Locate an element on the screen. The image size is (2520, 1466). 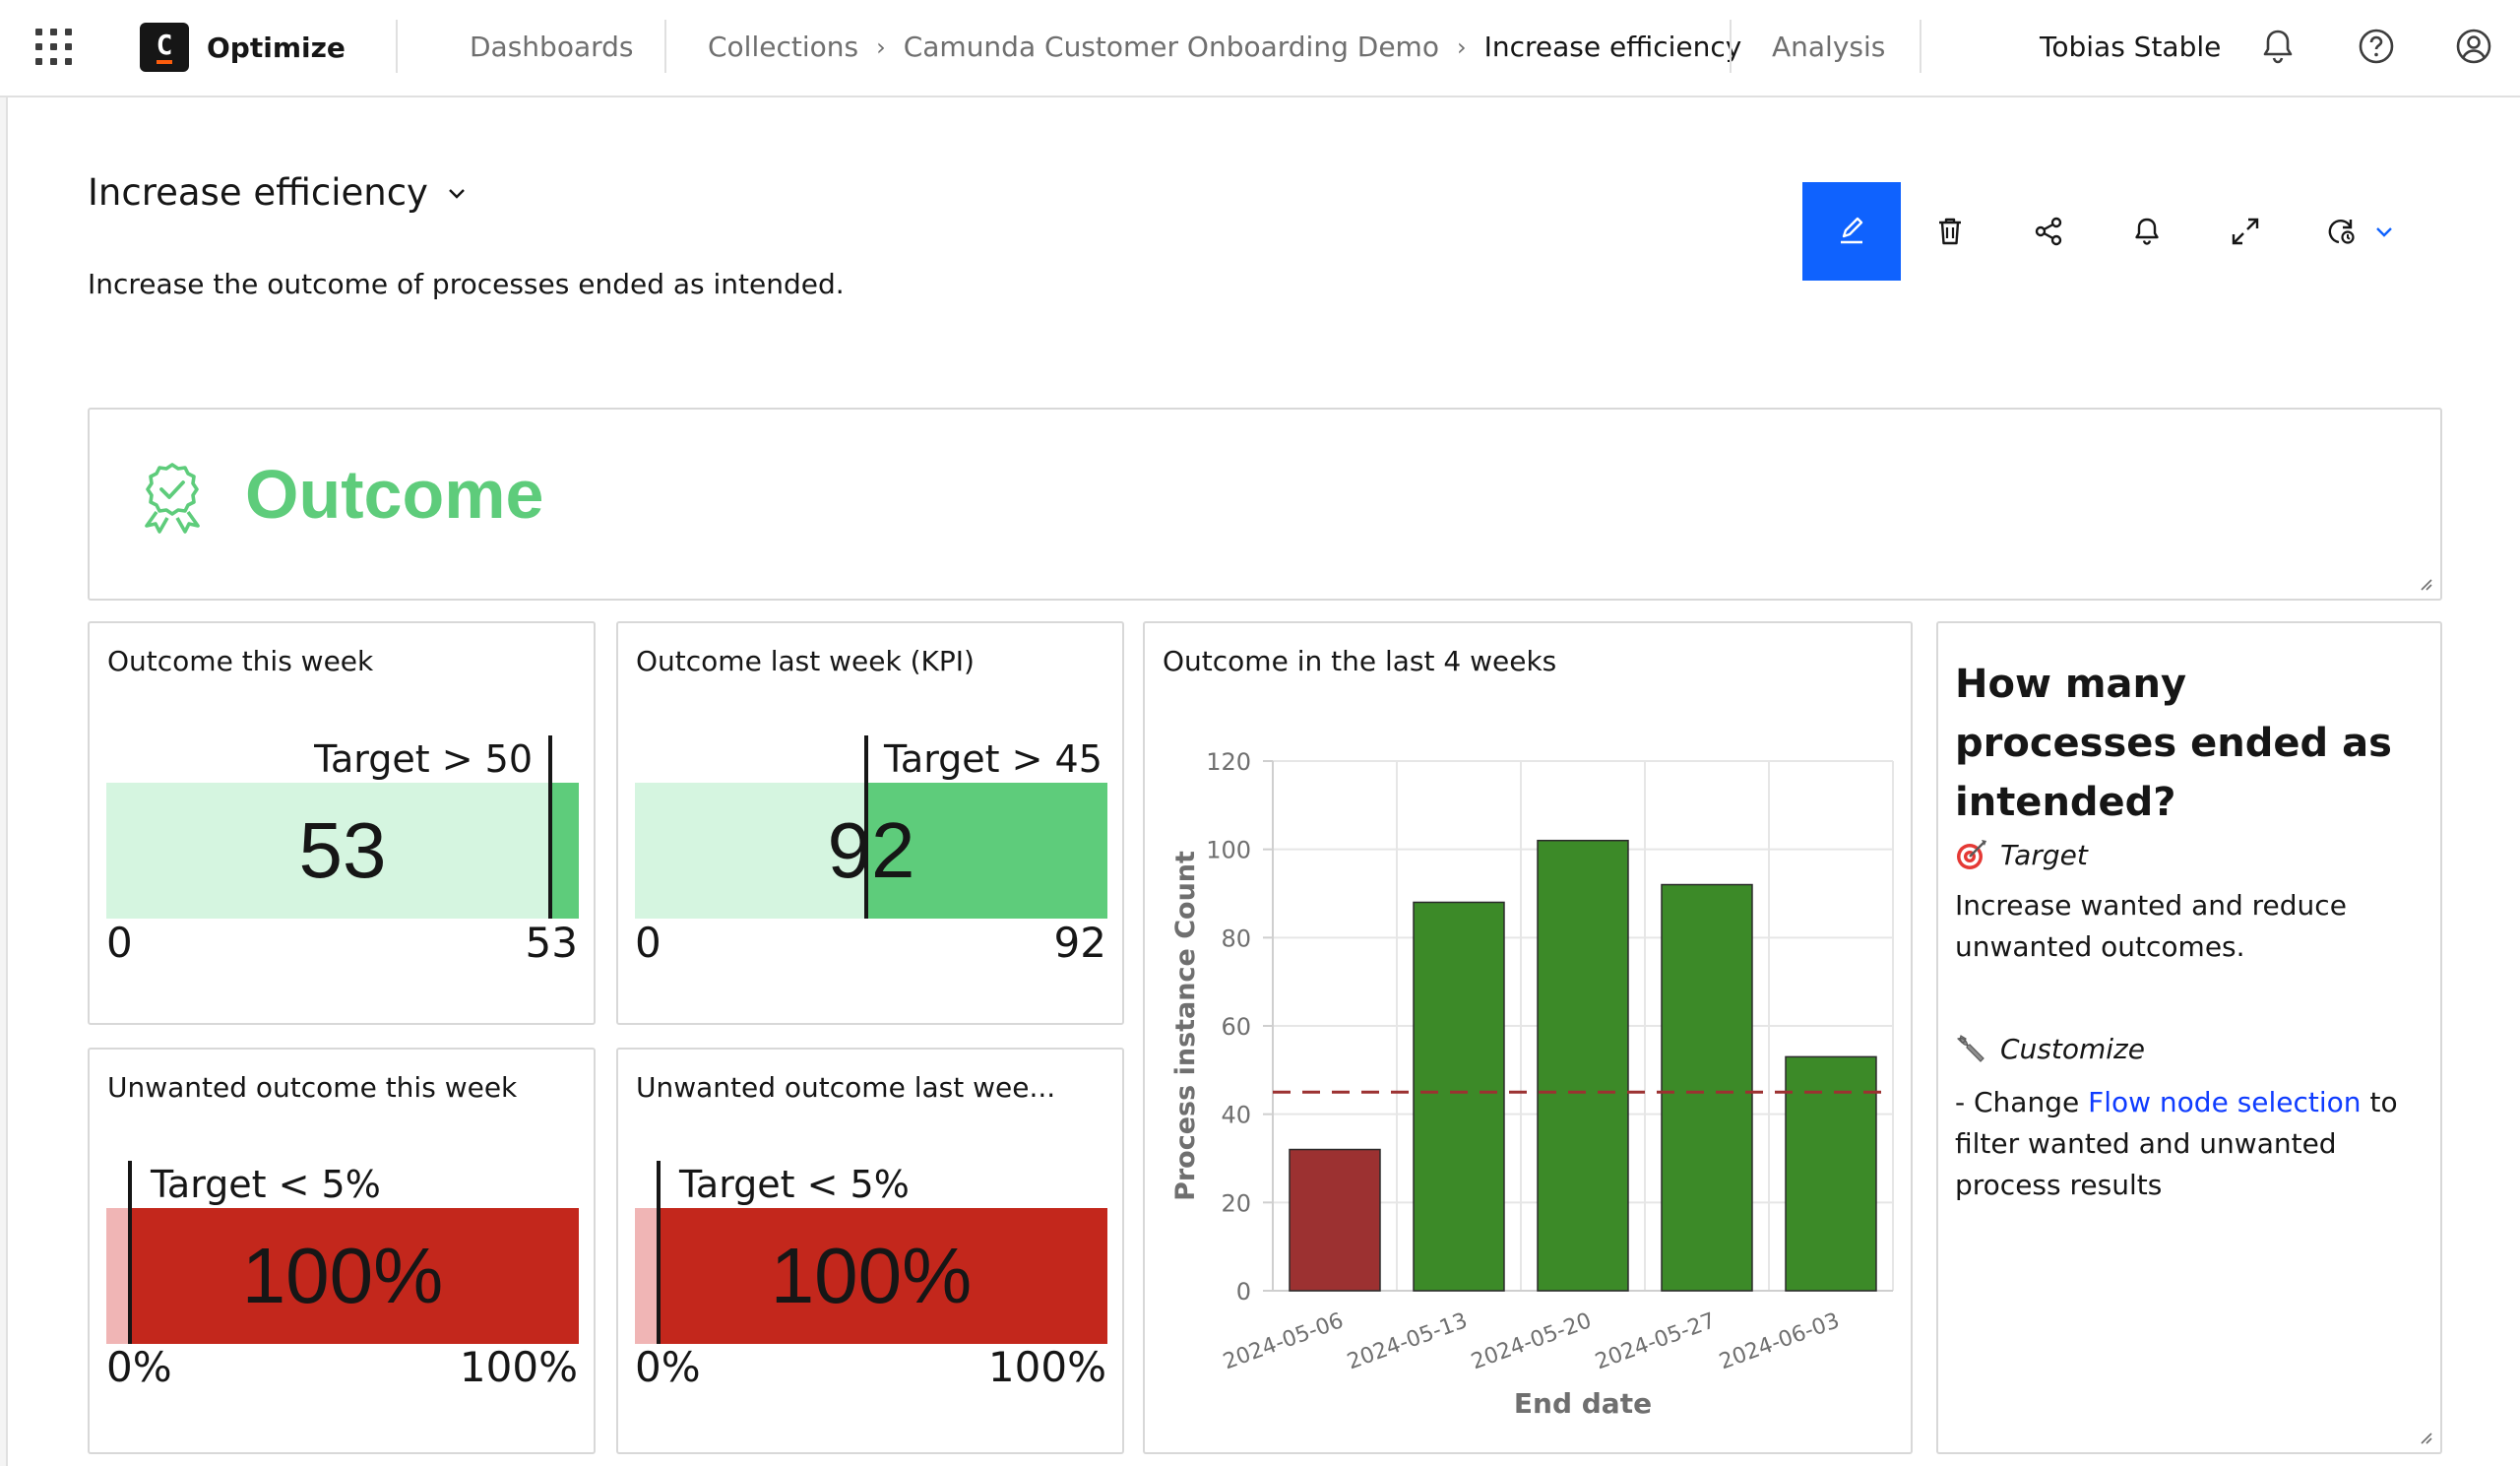
app-switcher-icon is located at coordinates (54, 48).